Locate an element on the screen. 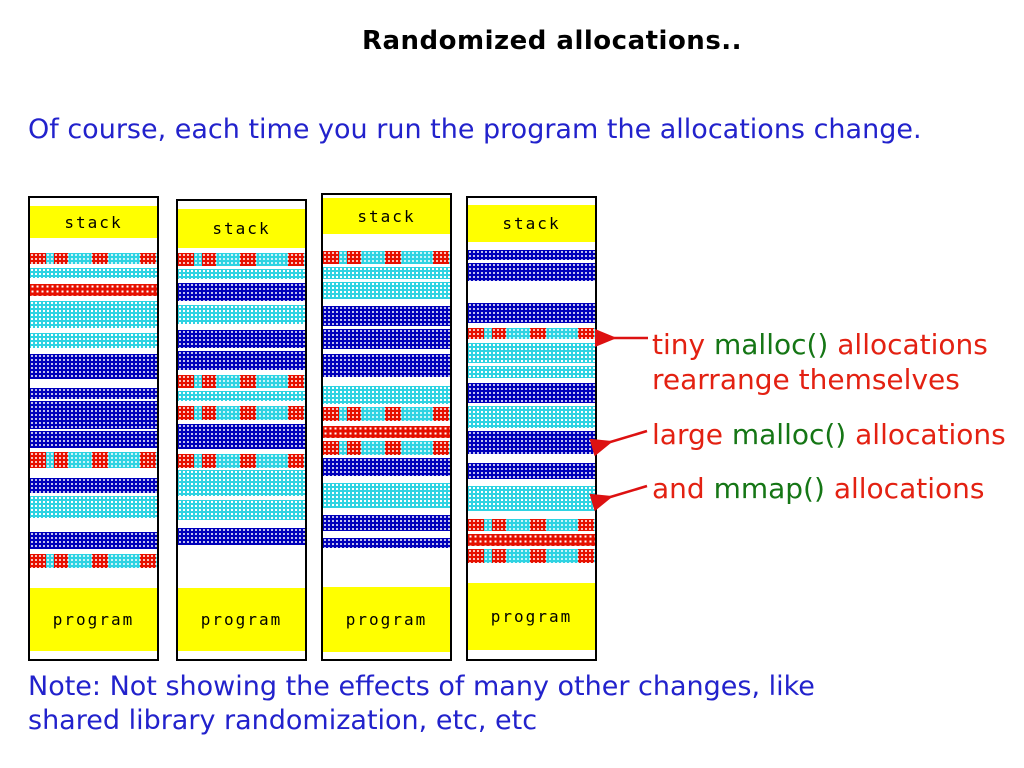 This screenshot has height=768, width=1024. annotation-segment: mmap() is located at coordinates (769, 488).